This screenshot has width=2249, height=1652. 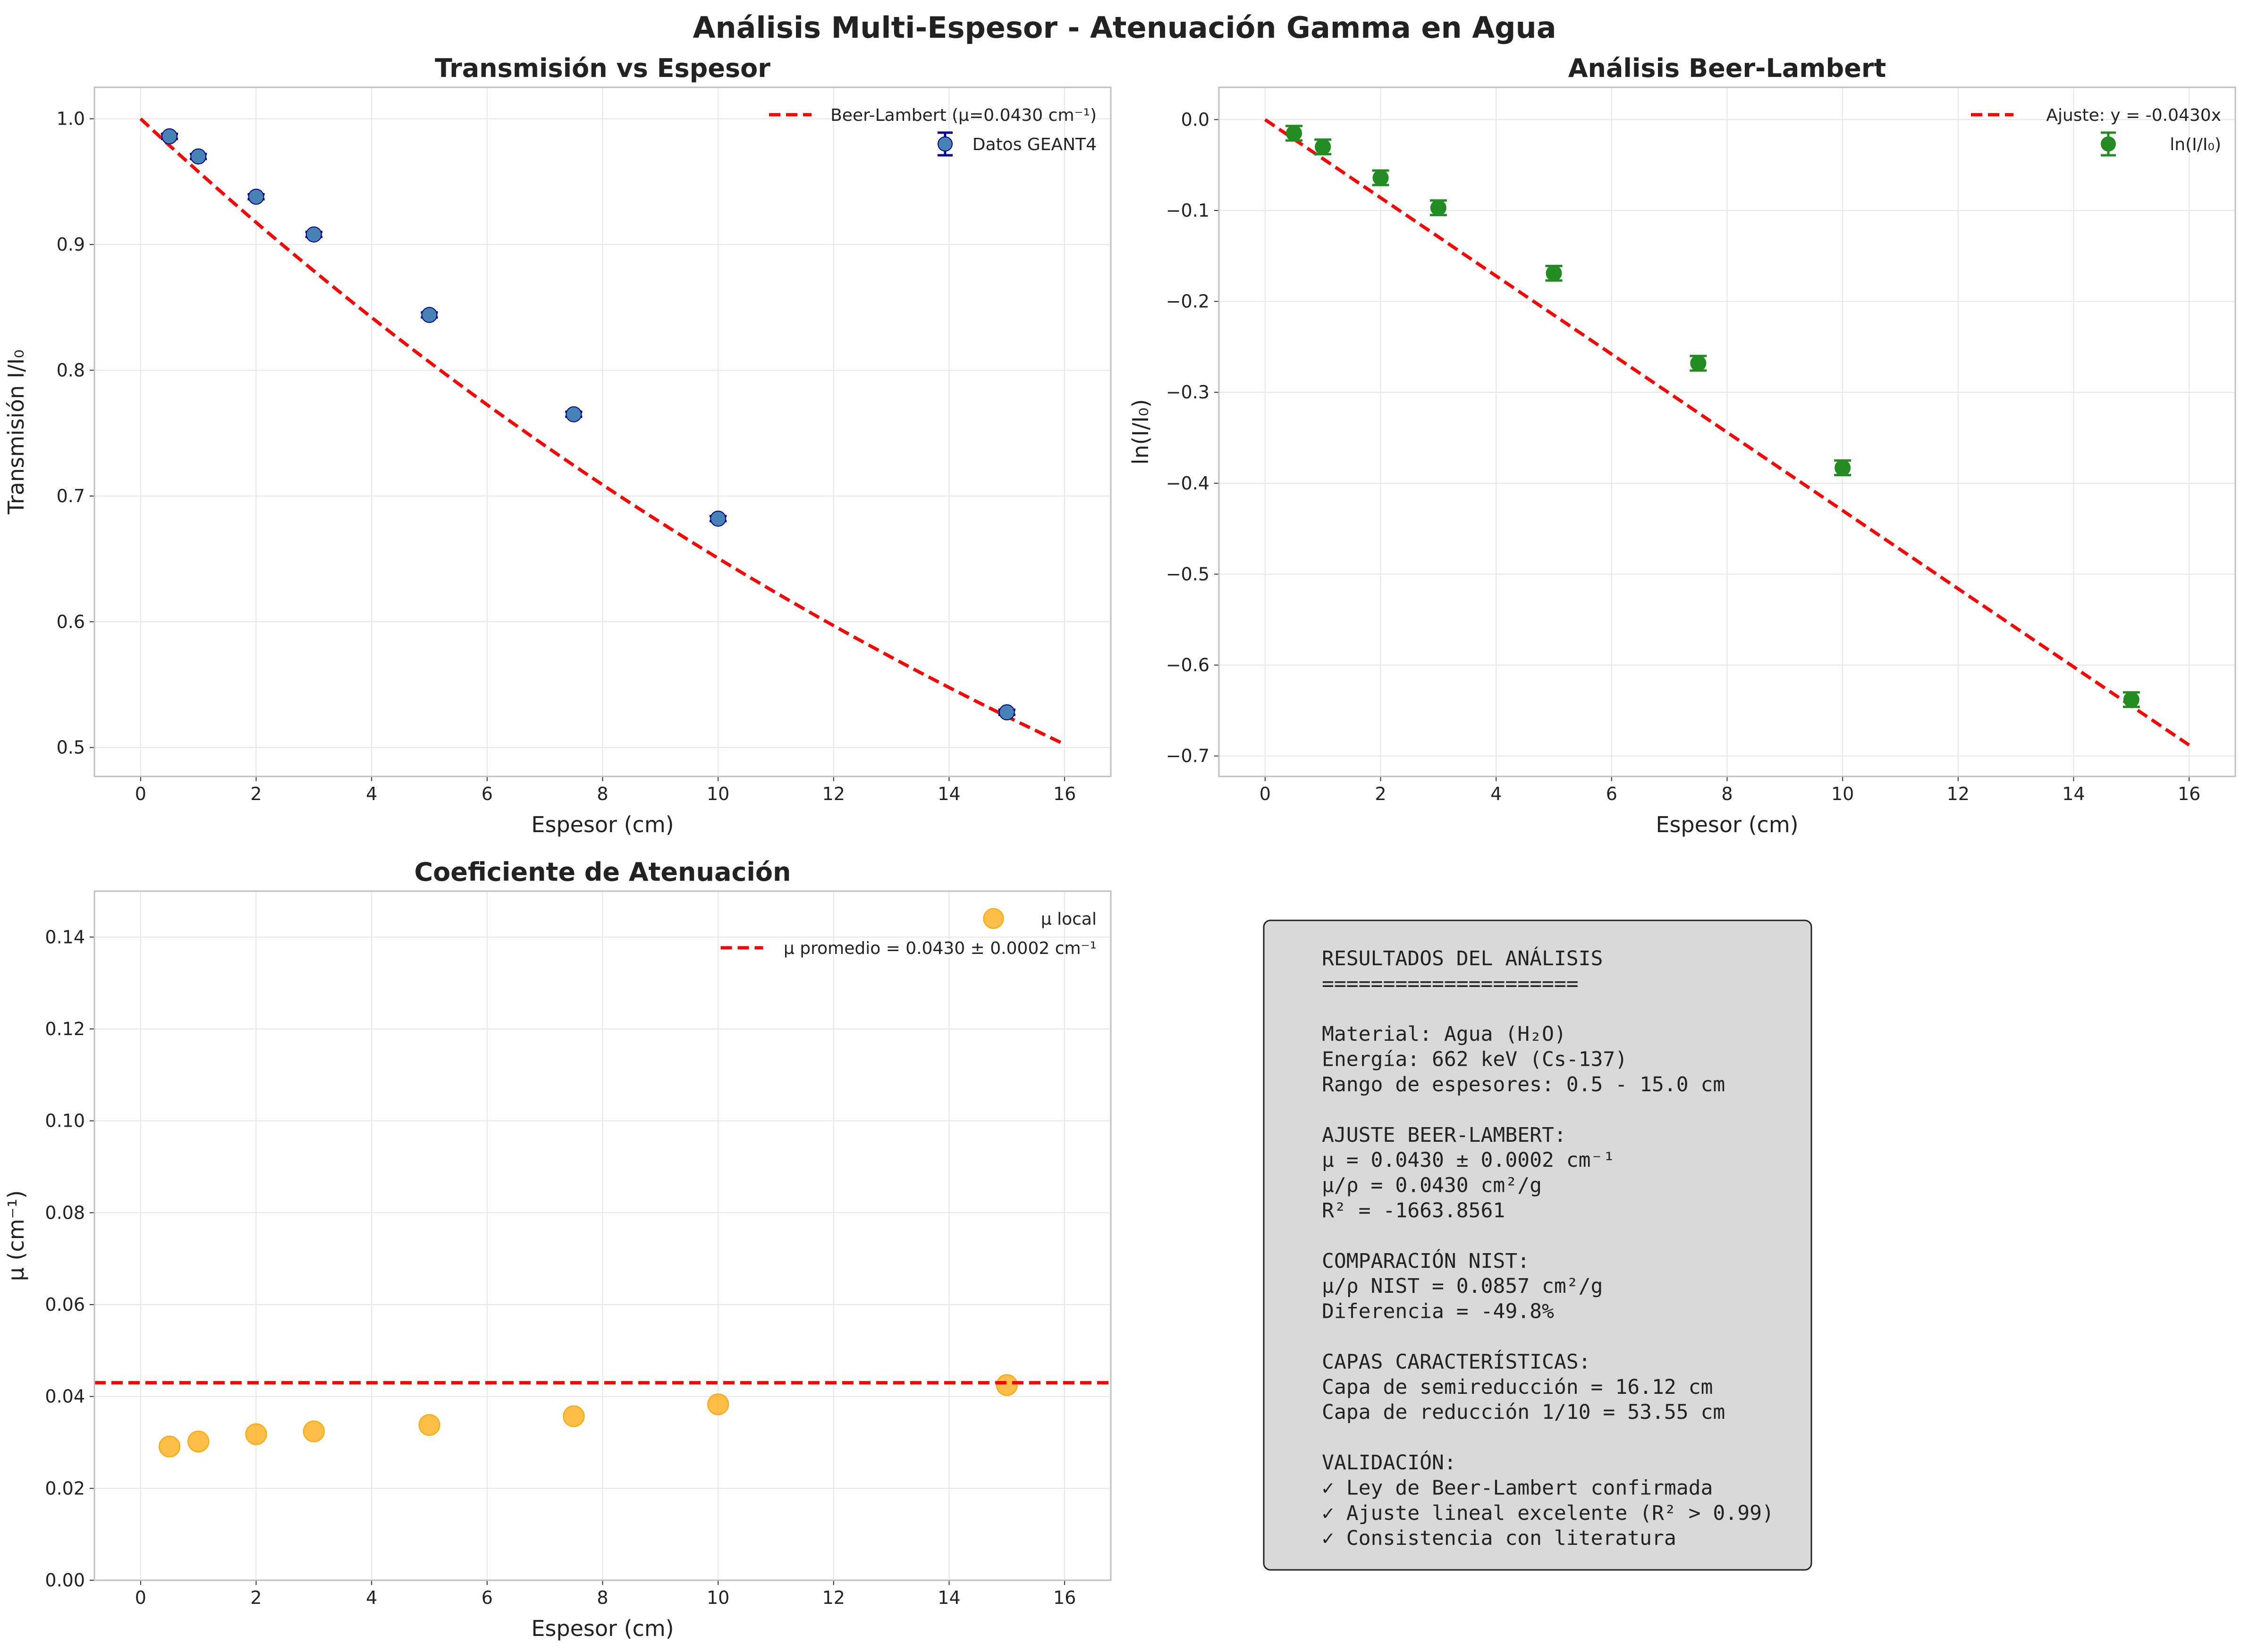 I want to click on legend-label: Datos GEANT4, so click(x=1034, y=145).